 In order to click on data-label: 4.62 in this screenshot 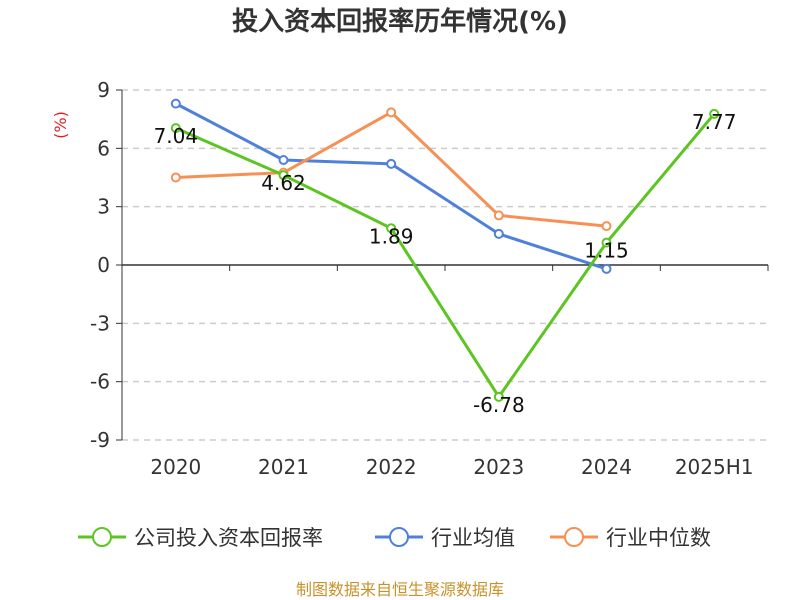, I will do `click(283, 183)`.